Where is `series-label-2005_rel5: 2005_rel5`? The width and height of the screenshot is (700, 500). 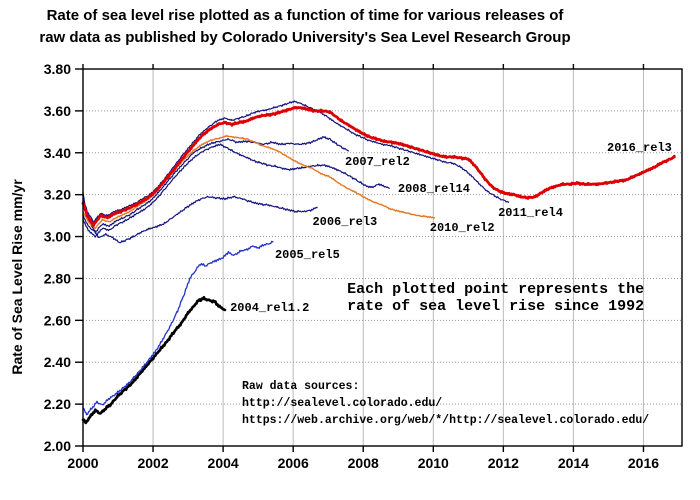
series-label-2005_rel5: 2005_rel5 is located at coordinates (307, 255).